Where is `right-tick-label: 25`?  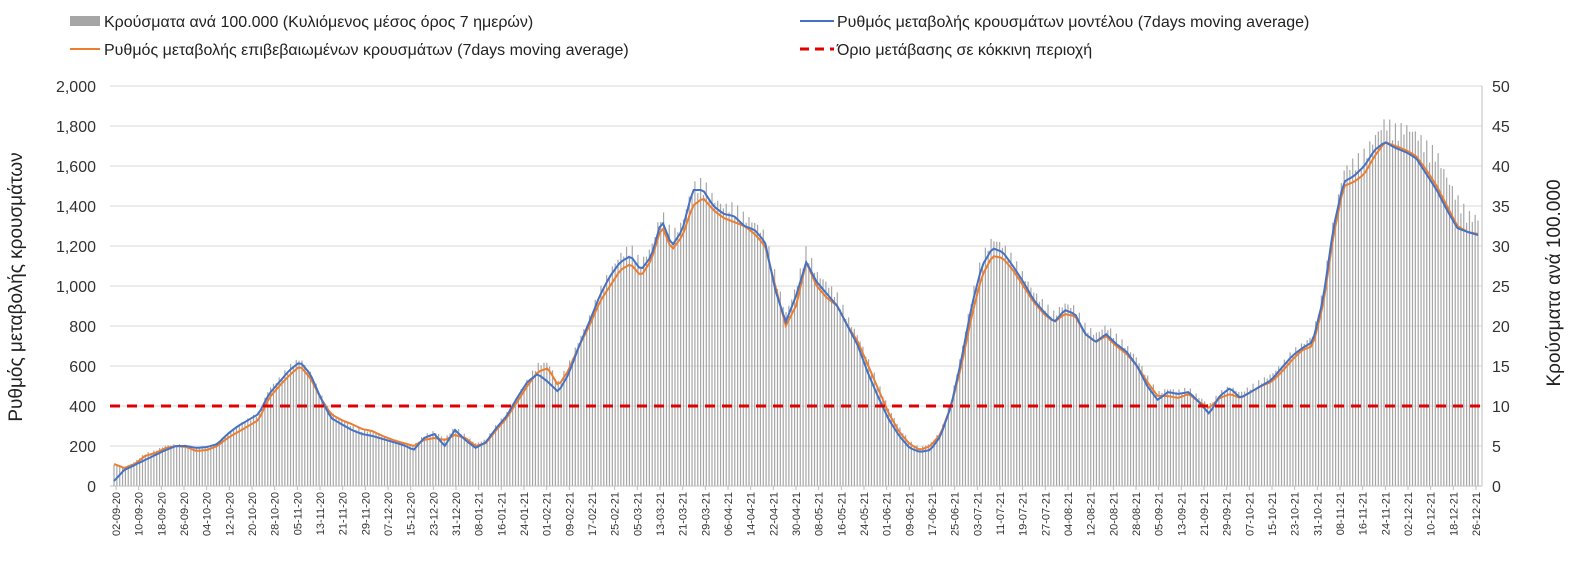 right-tick-label: 25 is located at coordinates (1501, 287).